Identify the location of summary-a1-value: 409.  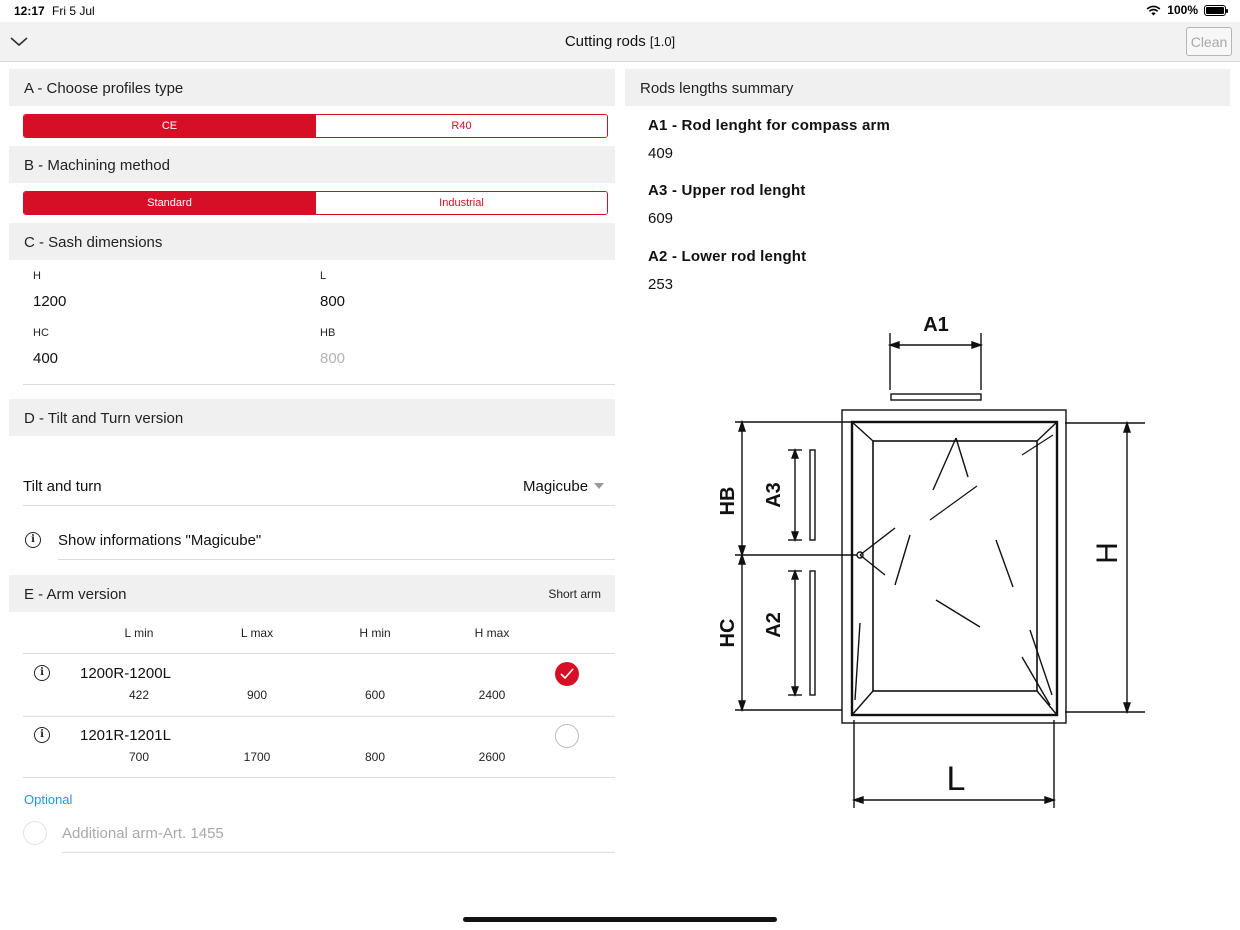
(661, 153).